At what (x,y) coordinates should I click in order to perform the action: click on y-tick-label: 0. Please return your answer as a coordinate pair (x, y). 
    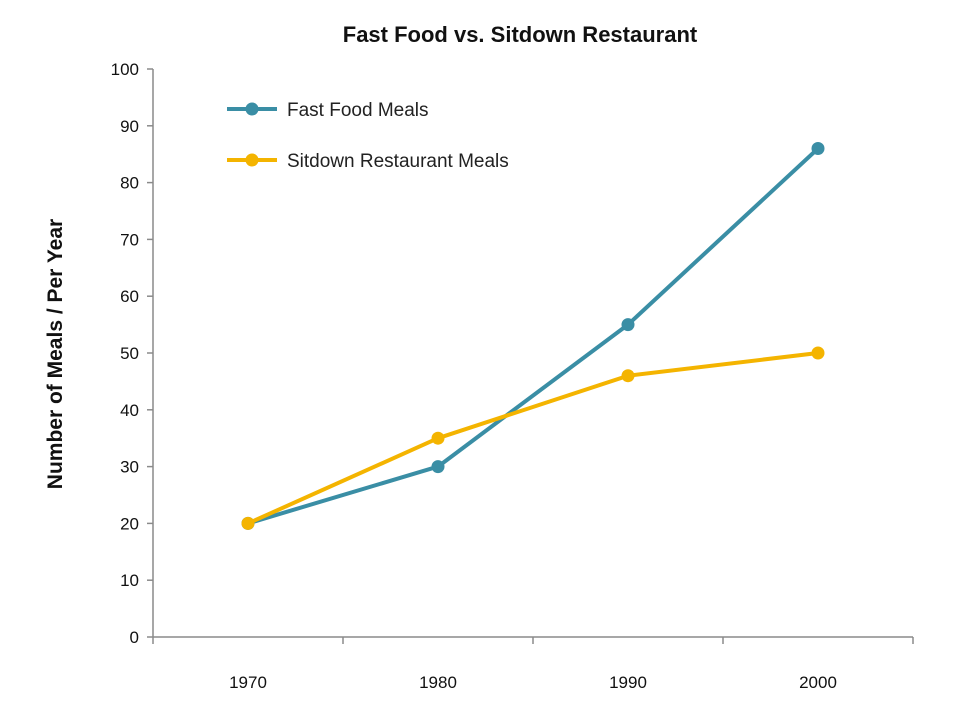
    Looking at the image, I should click on (134, 637).